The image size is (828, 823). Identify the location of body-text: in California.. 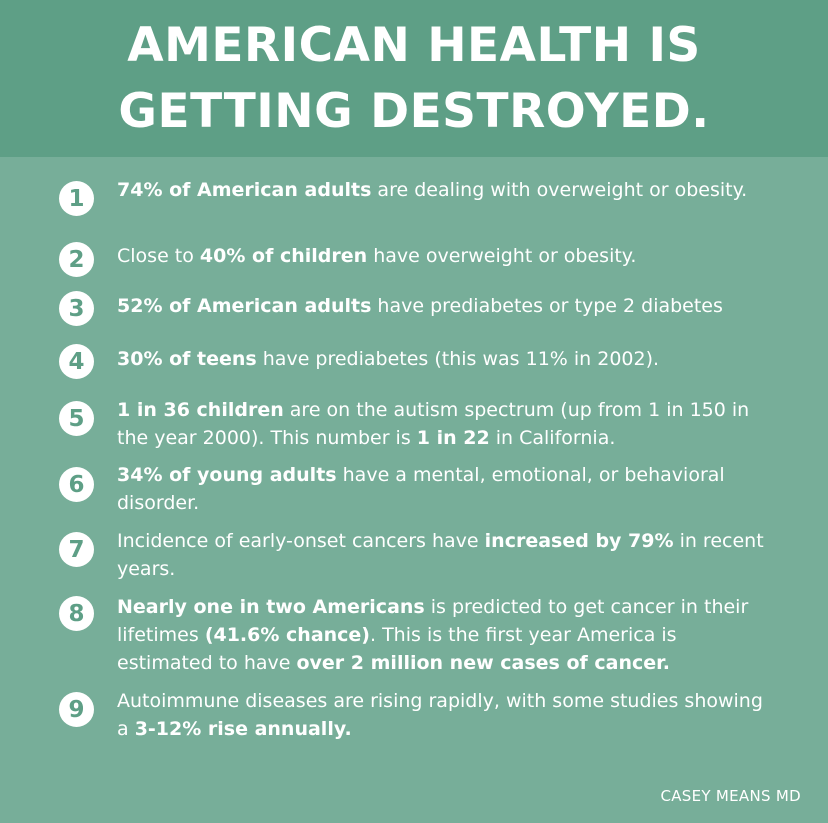
(552, 438).